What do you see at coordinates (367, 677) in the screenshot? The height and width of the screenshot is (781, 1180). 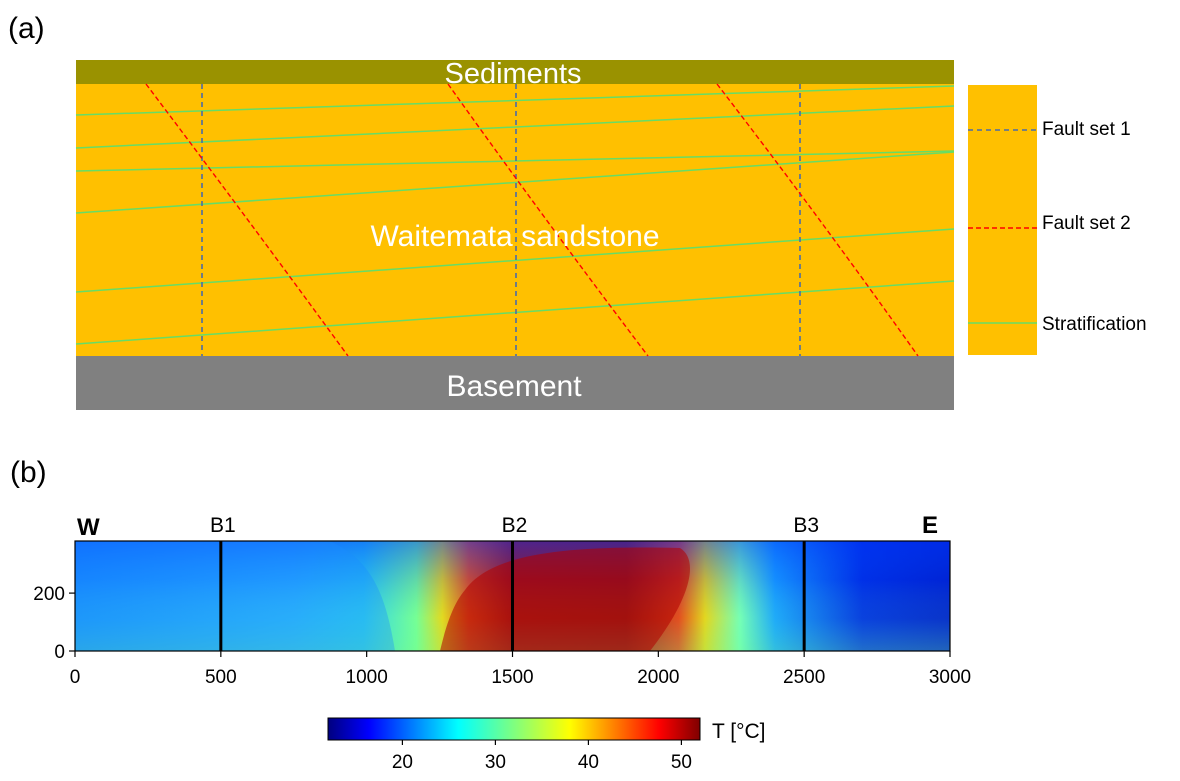 I see `x-tick-label: 1000` at bounding box center [367, 677].